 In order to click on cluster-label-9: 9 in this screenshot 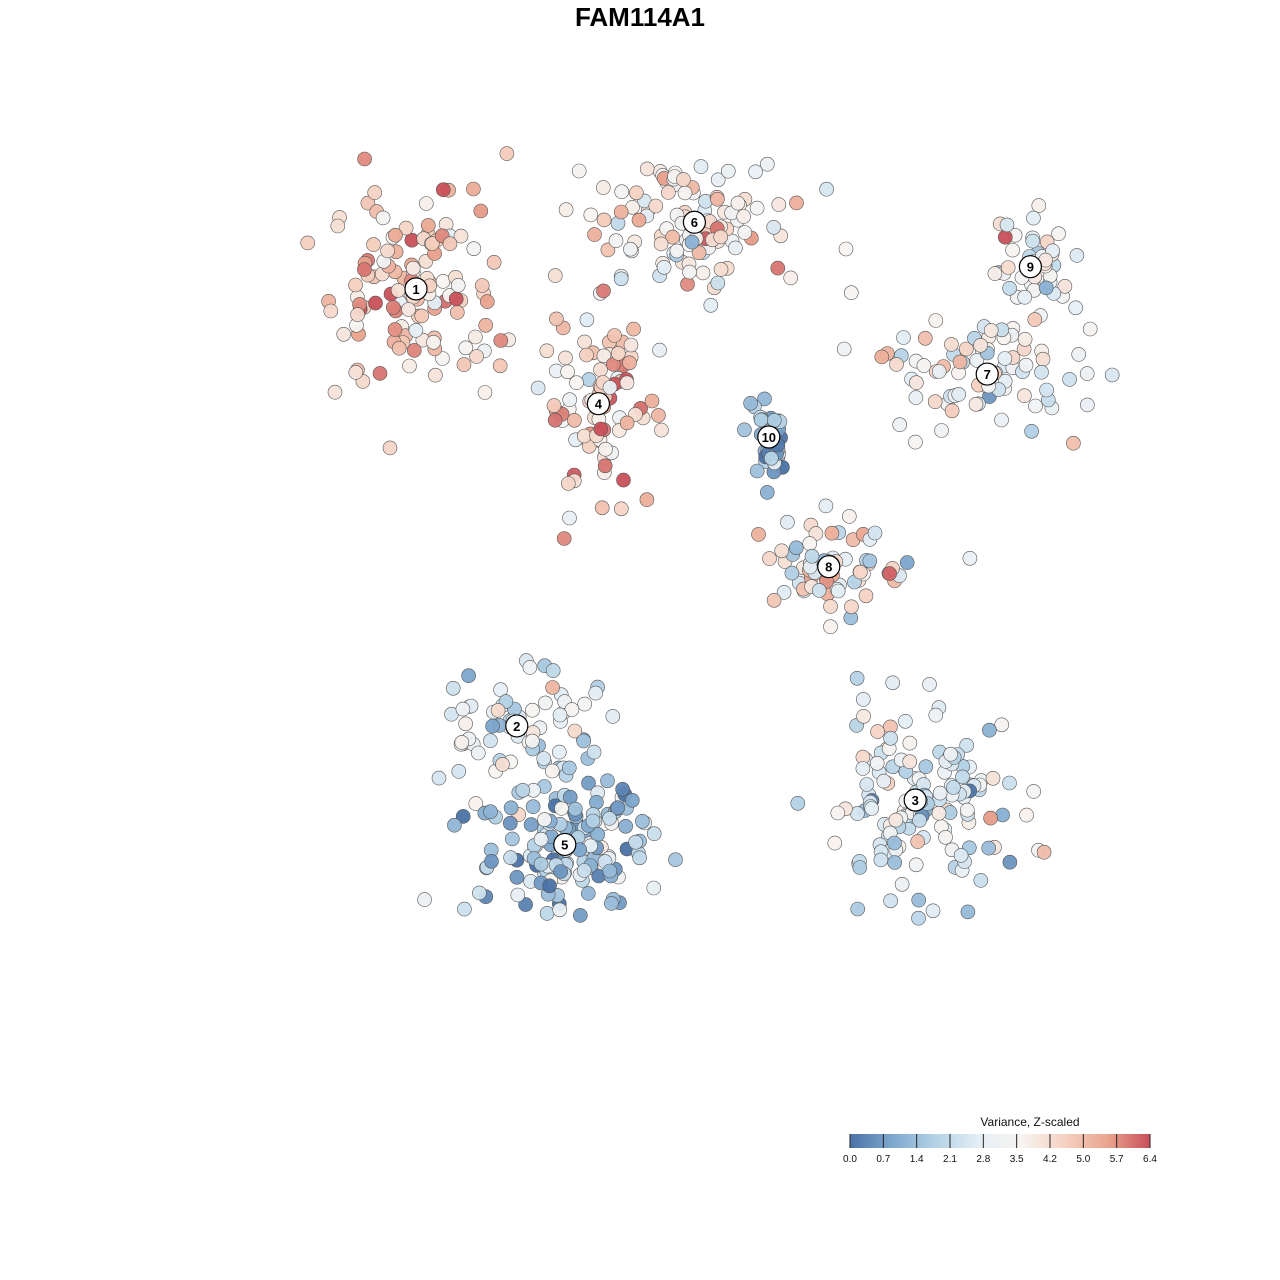, I will do `click(1030, 267)`.